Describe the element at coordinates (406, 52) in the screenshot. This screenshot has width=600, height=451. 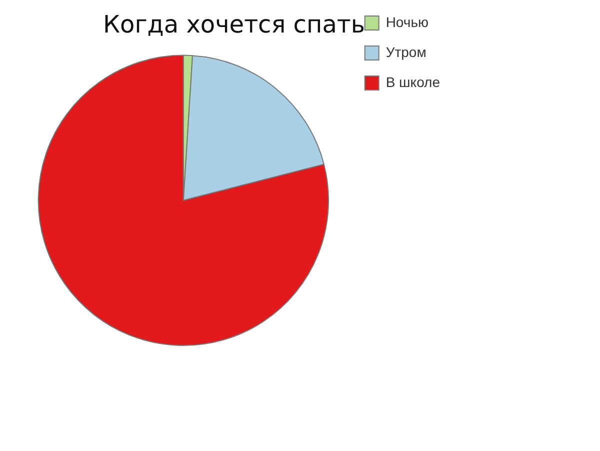
I see `legend-label: Утром` at that location.